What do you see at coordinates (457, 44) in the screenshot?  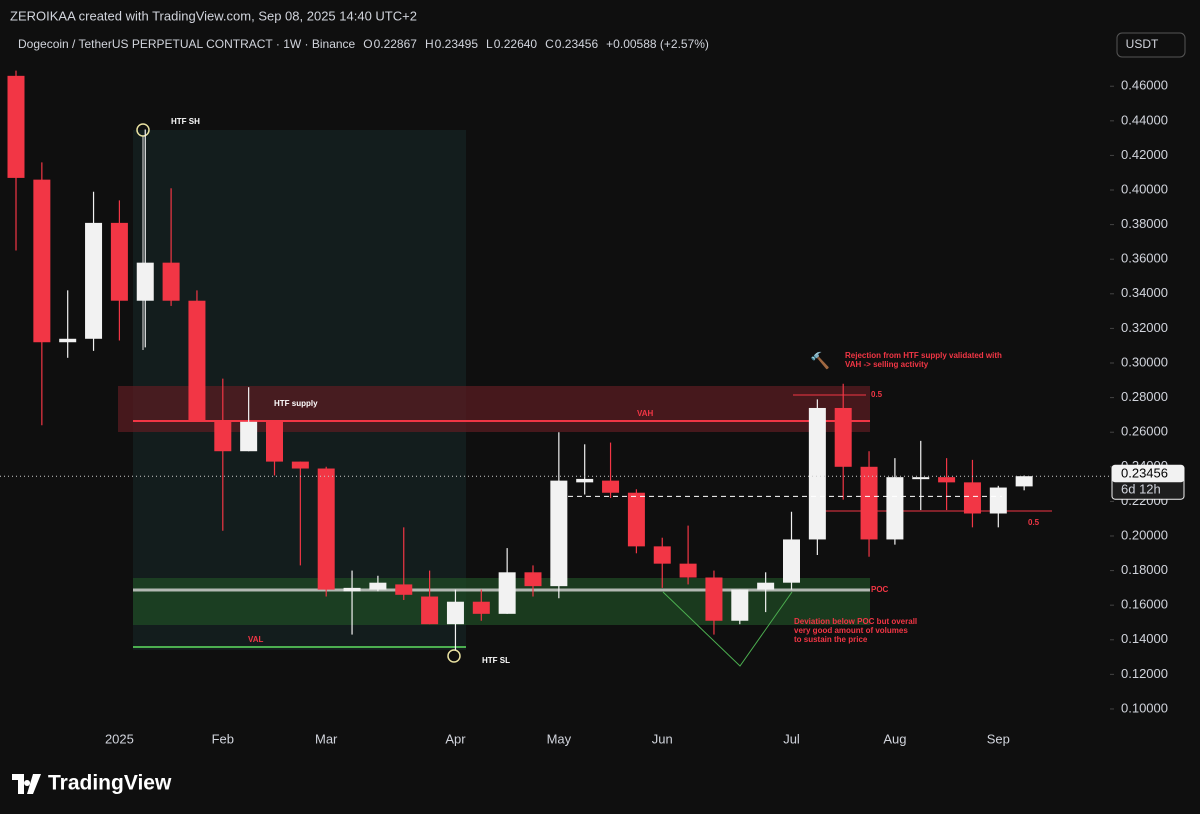 I see `ohlc-value: 0.23495` at bounding box center [457, 44].